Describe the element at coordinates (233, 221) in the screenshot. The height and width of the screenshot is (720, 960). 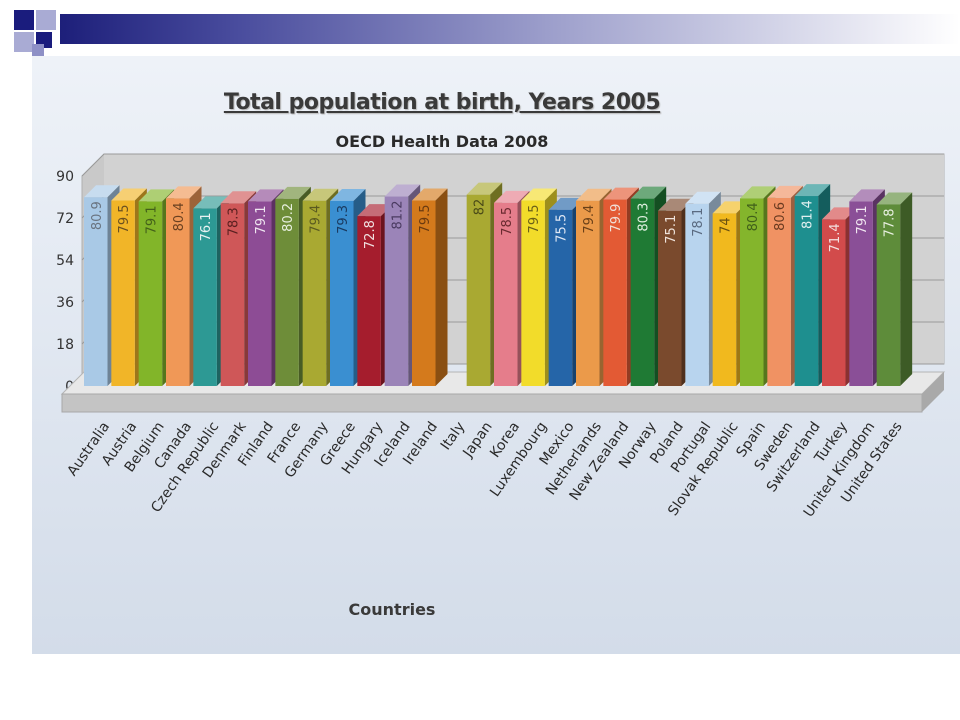
I see `data-label: 78.3` at that location.